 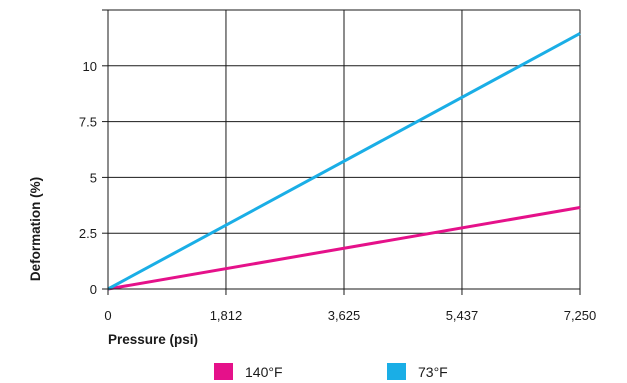 I want to click on x-tick-labels: 0 1,812 3,625 5,437 7,250, so click(x=350, y=315).